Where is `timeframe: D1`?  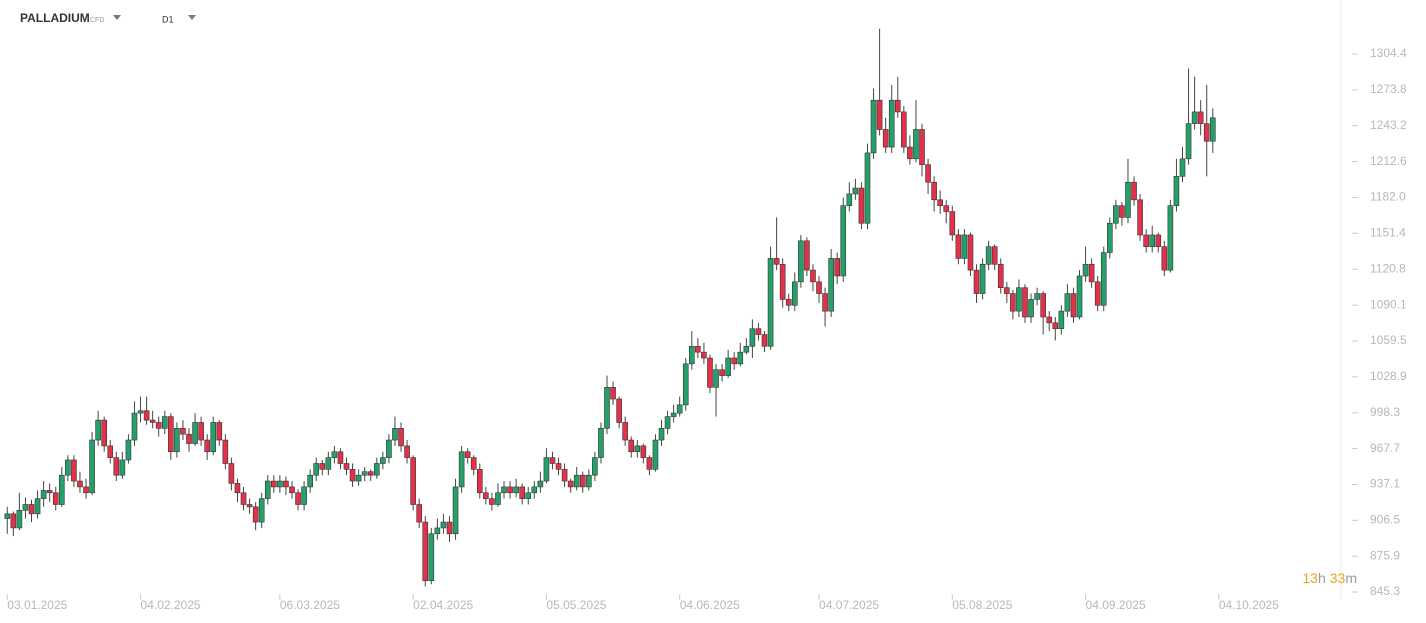
timeframe: D1 is located at coordinates (168, 19).